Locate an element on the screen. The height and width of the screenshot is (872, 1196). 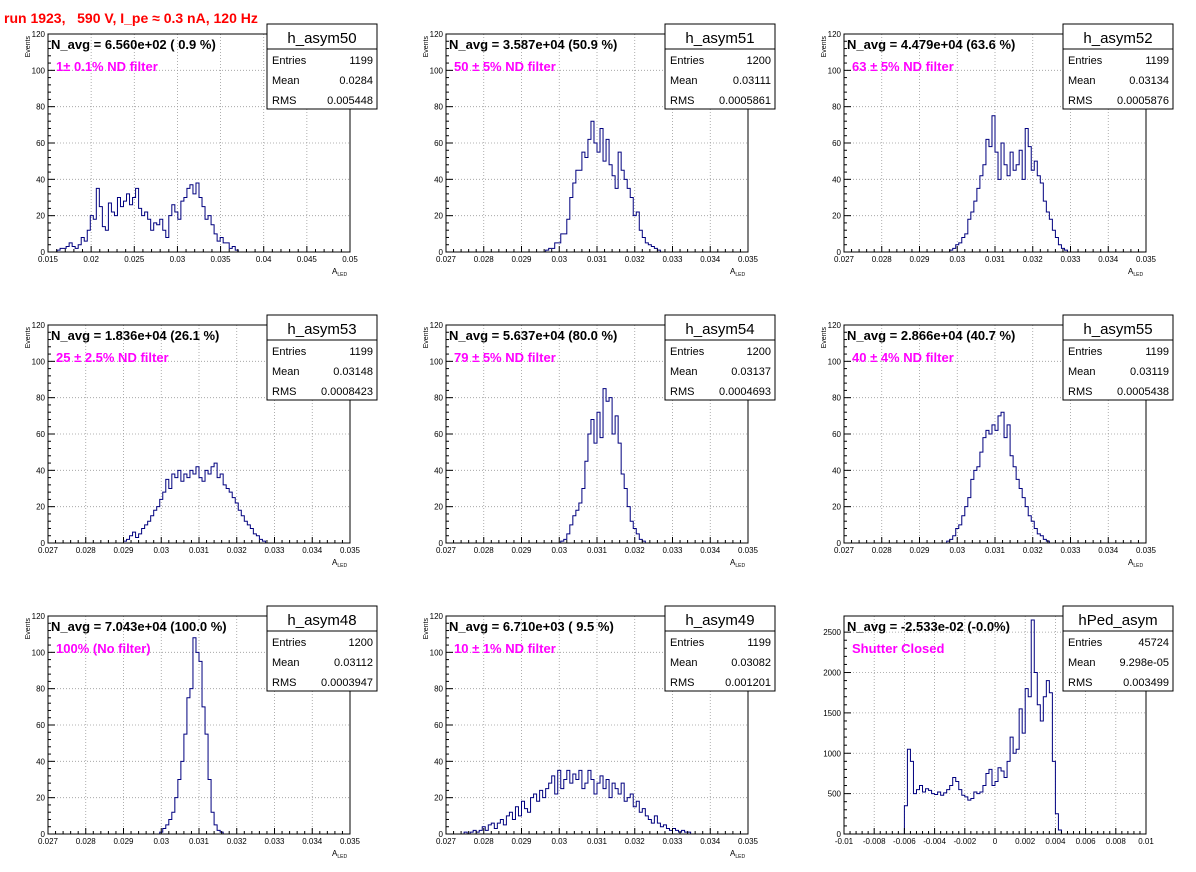
histogram-line is located at coordinates (199, 217).